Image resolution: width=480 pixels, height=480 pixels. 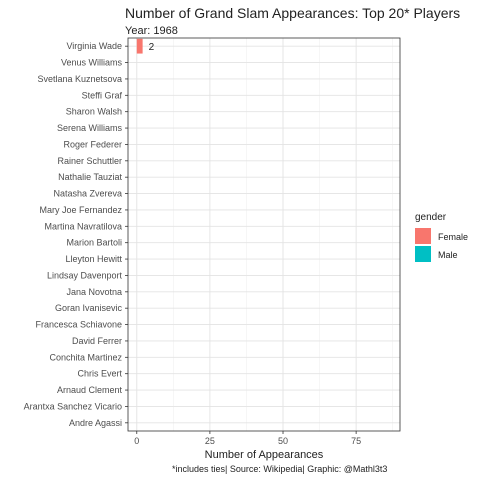 What do you see at coordinates (94, 112) in the screenshot?
I see `category-label: Sharon Walsh` at bounding box center [94, 112].